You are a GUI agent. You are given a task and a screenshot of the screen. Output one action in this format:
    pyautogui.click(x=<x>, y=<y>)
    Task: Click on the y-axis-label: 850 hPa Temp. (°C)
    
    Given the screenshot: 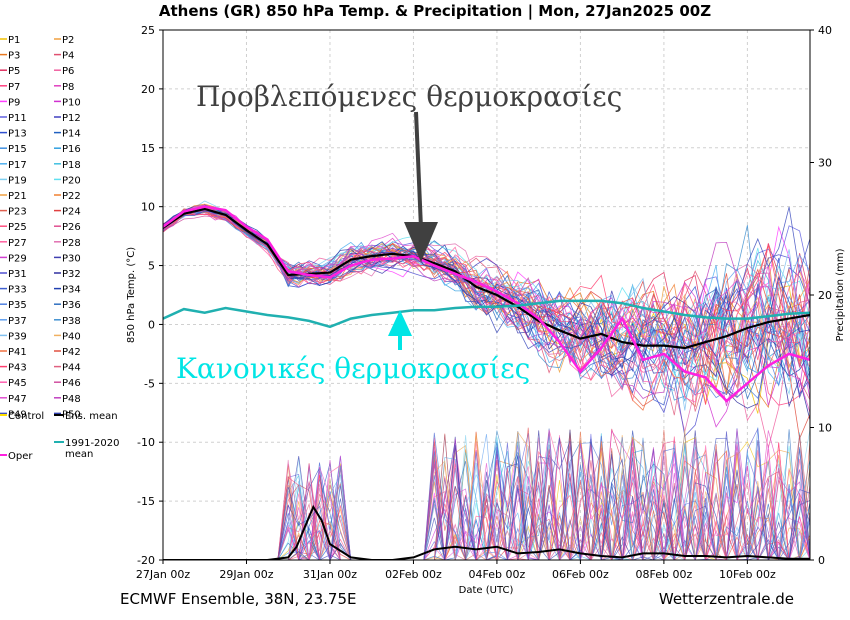 What is the action you would take?
    pyautogui.click(x=131, y=295)
    